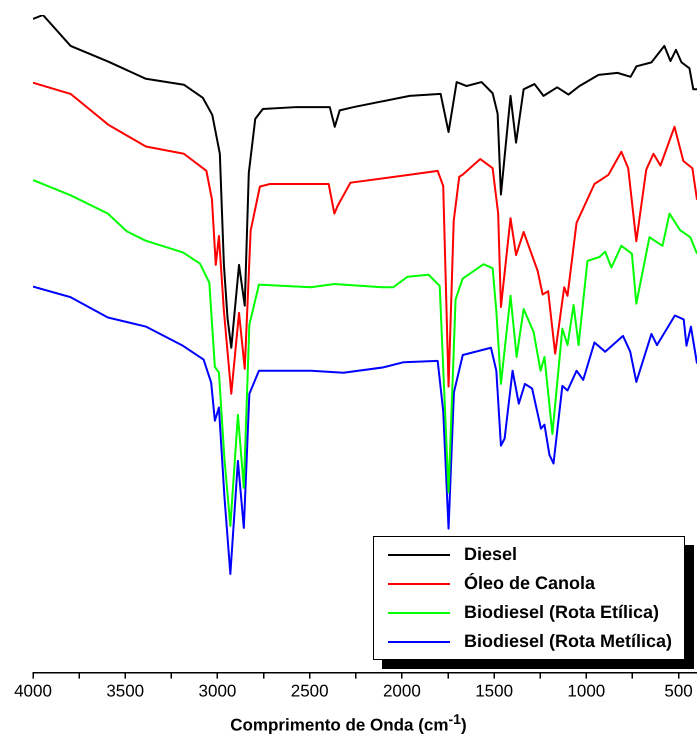  I want to click on legend-label: Óleo de Canola, so click(529, 583).